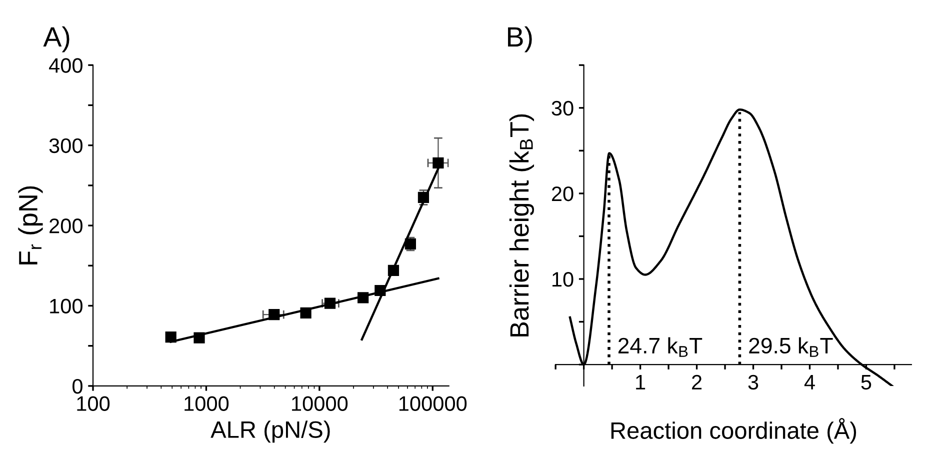 The height and width of the screenshot is (465, 930). Describe the element at coordinates (93, 403) in the screenshot. I see `x-tick-label: 100` at that location.